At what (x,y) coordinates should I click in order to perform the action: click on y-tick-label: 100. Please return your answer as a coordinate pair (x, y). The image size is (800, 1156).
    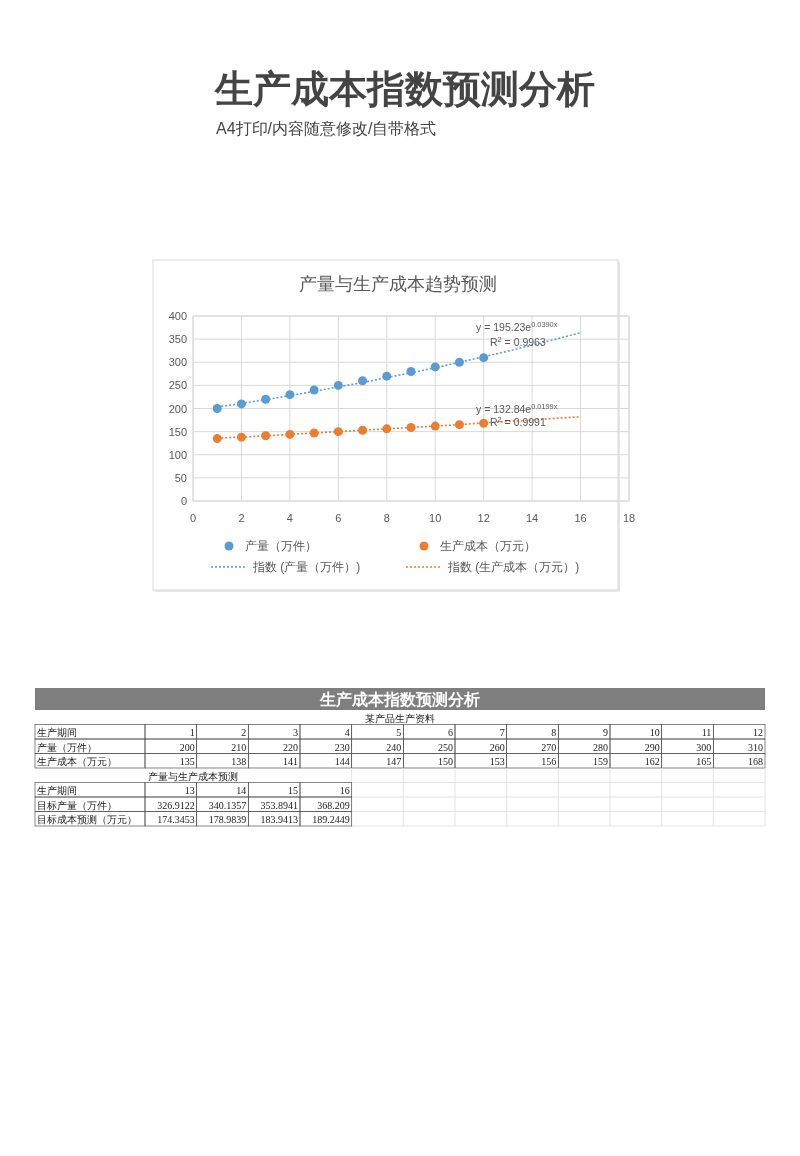
    Looking at the image, I should click on (177, 454).